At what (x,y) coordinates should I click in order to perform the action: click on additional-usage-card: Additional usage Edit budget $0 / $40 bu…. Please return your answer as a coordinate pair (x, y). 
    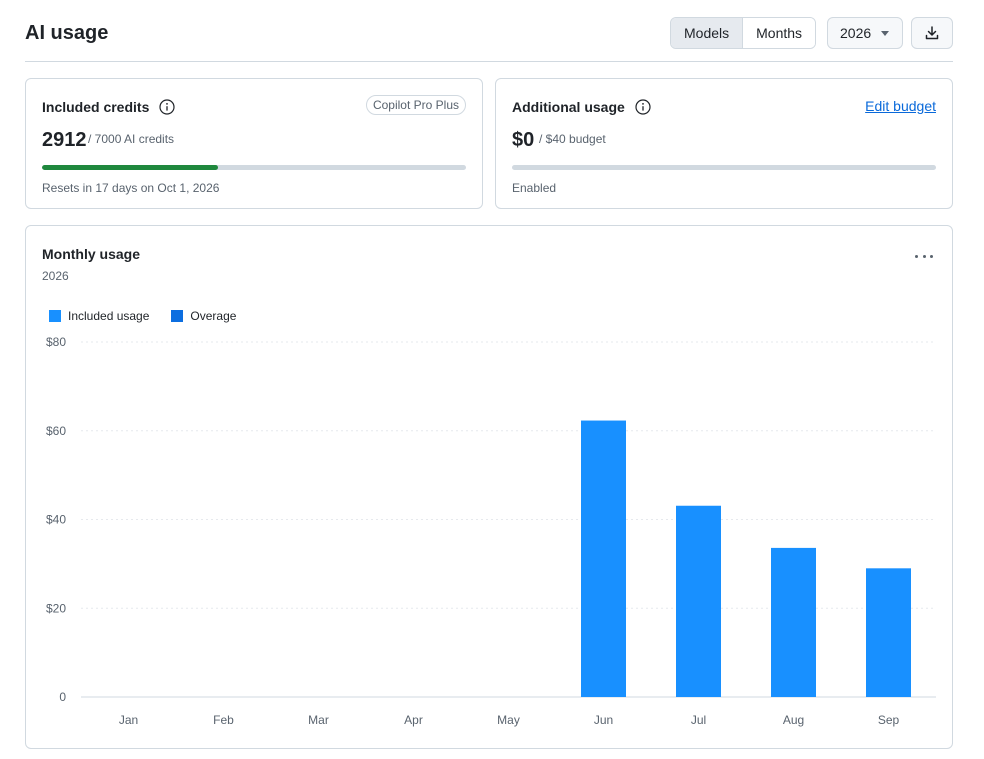
    Looking at the image, I should click on (724, 143).